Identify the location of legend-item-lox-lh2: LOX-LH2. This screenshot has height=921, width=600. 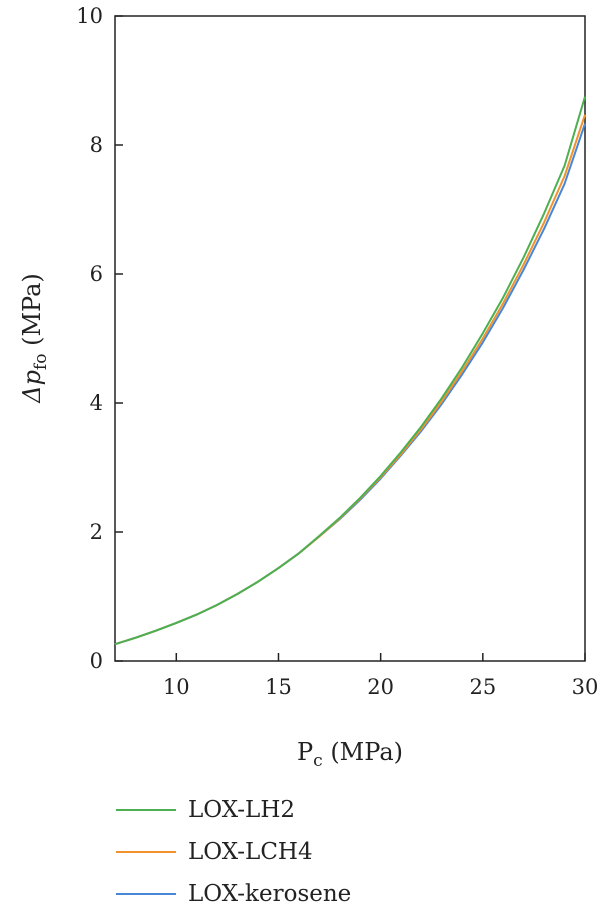
(205, 810).